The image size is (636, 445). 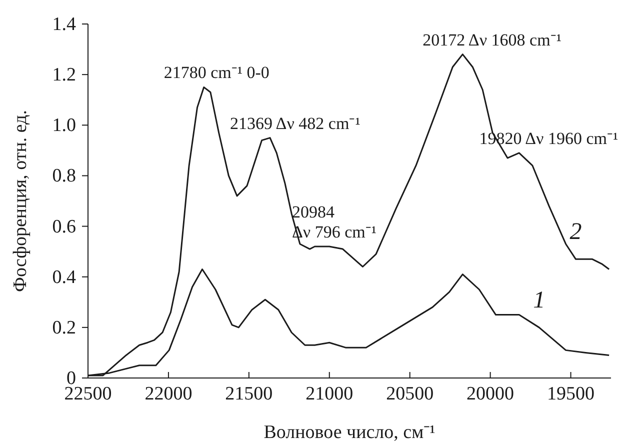 I want to click on x-tick-label: 22000, so click(x=168, y=393).